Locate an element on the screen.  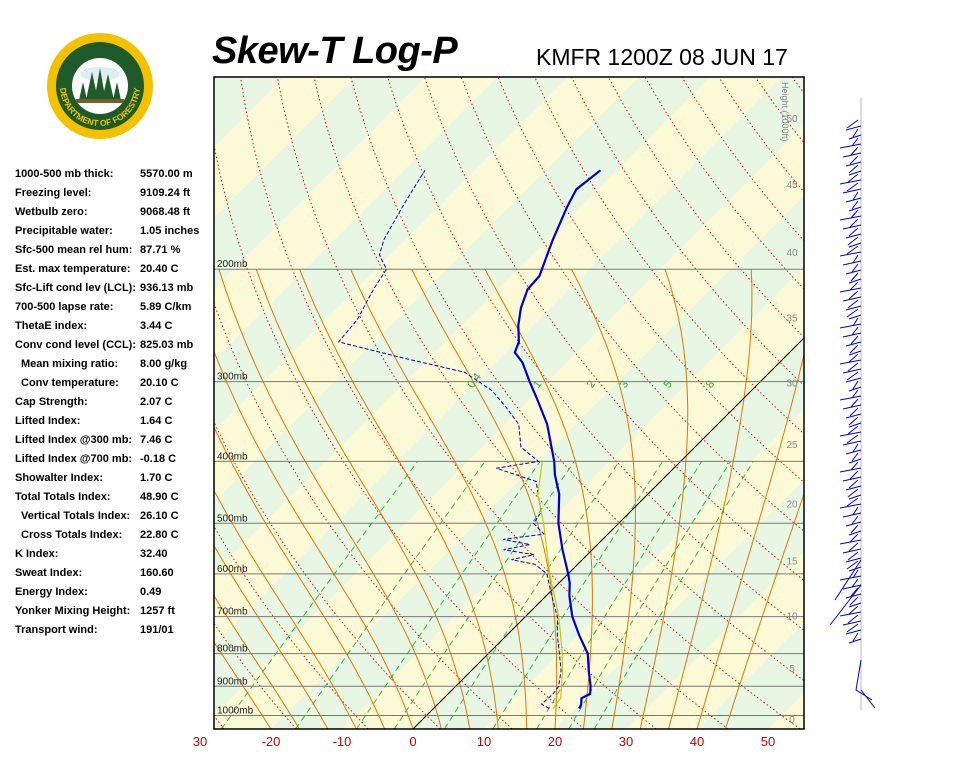
stat-row: Vertical Totals Index: 26.10 C is located at coordinates (115, 519).